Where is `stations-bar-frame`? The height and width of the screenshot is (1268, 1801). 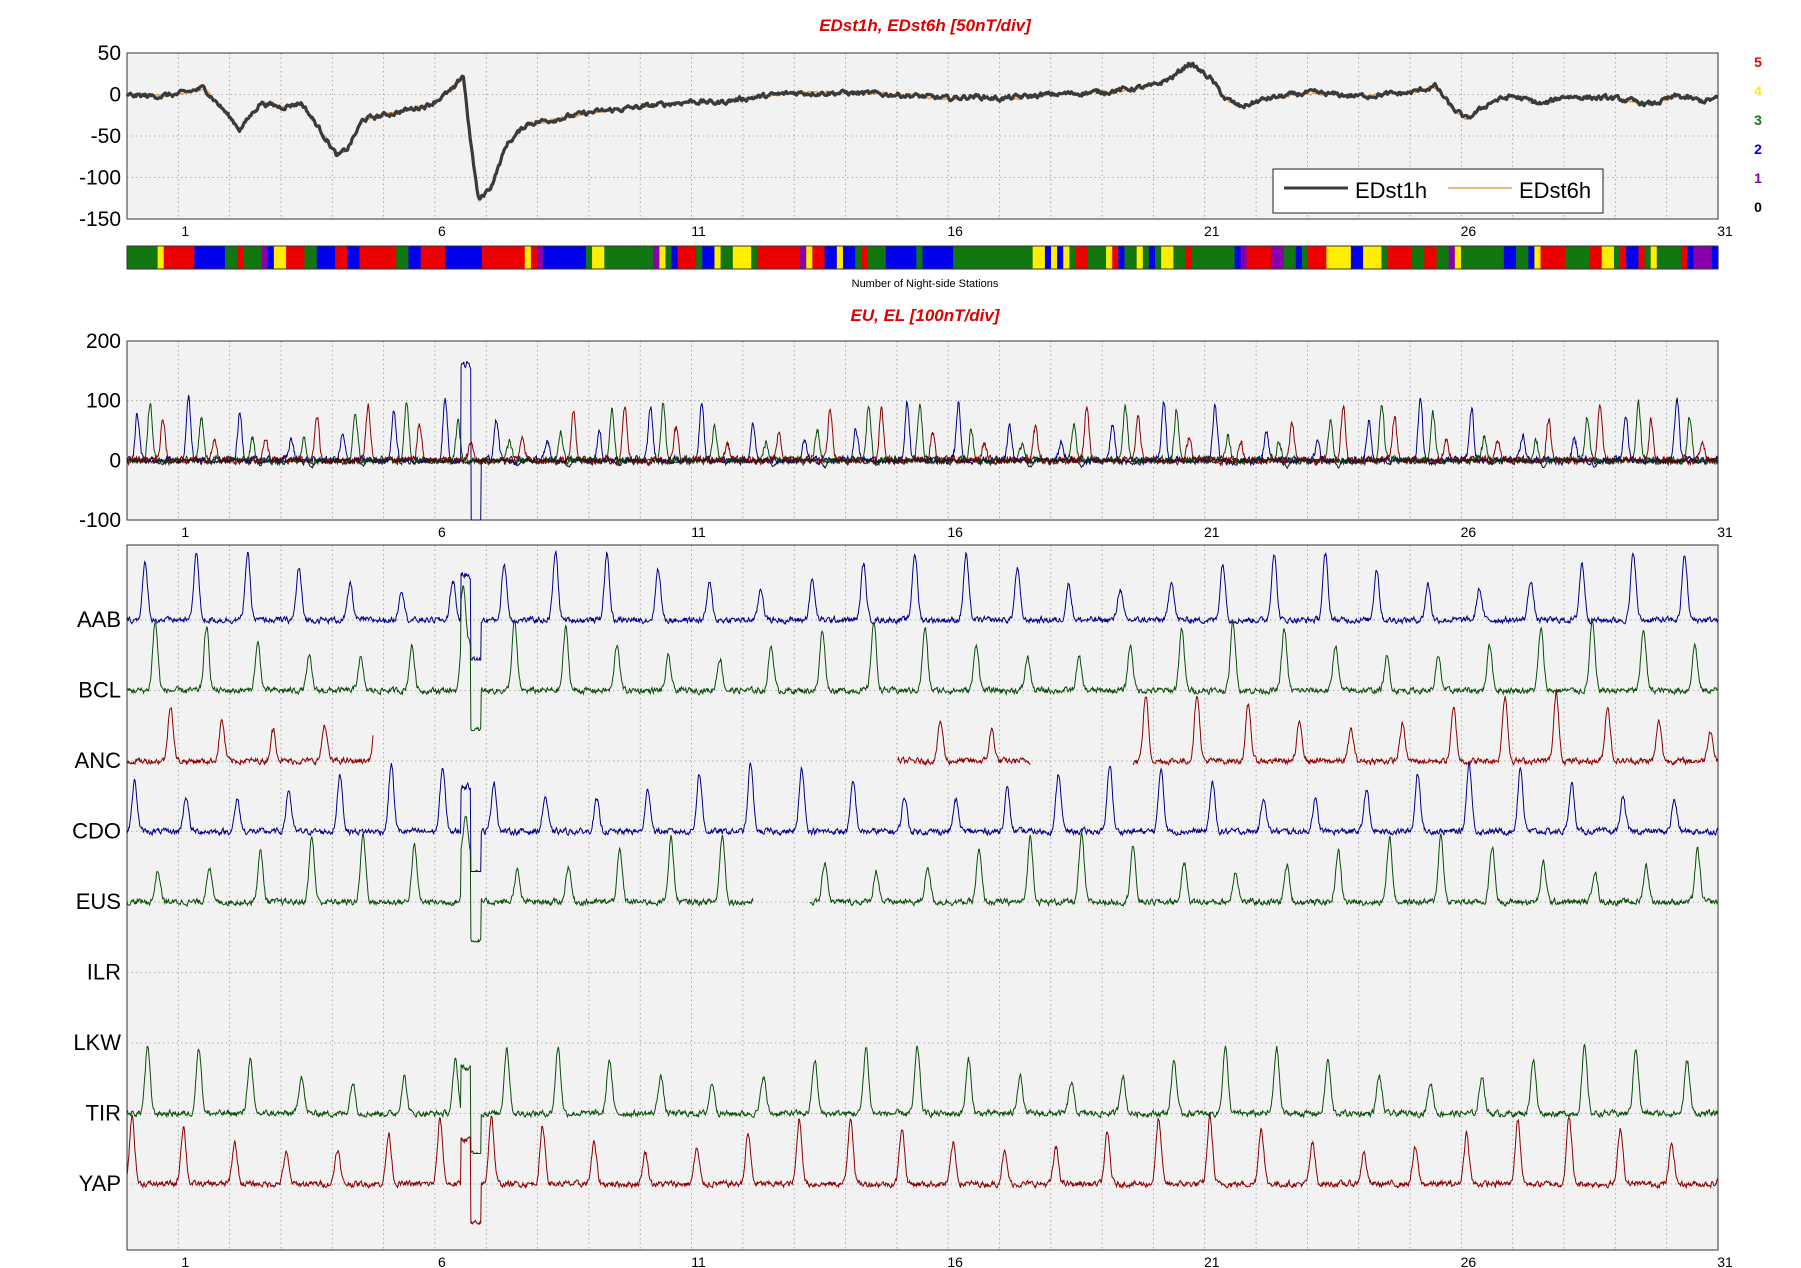 stations-bar-frame is located at coordinates (922, 257).